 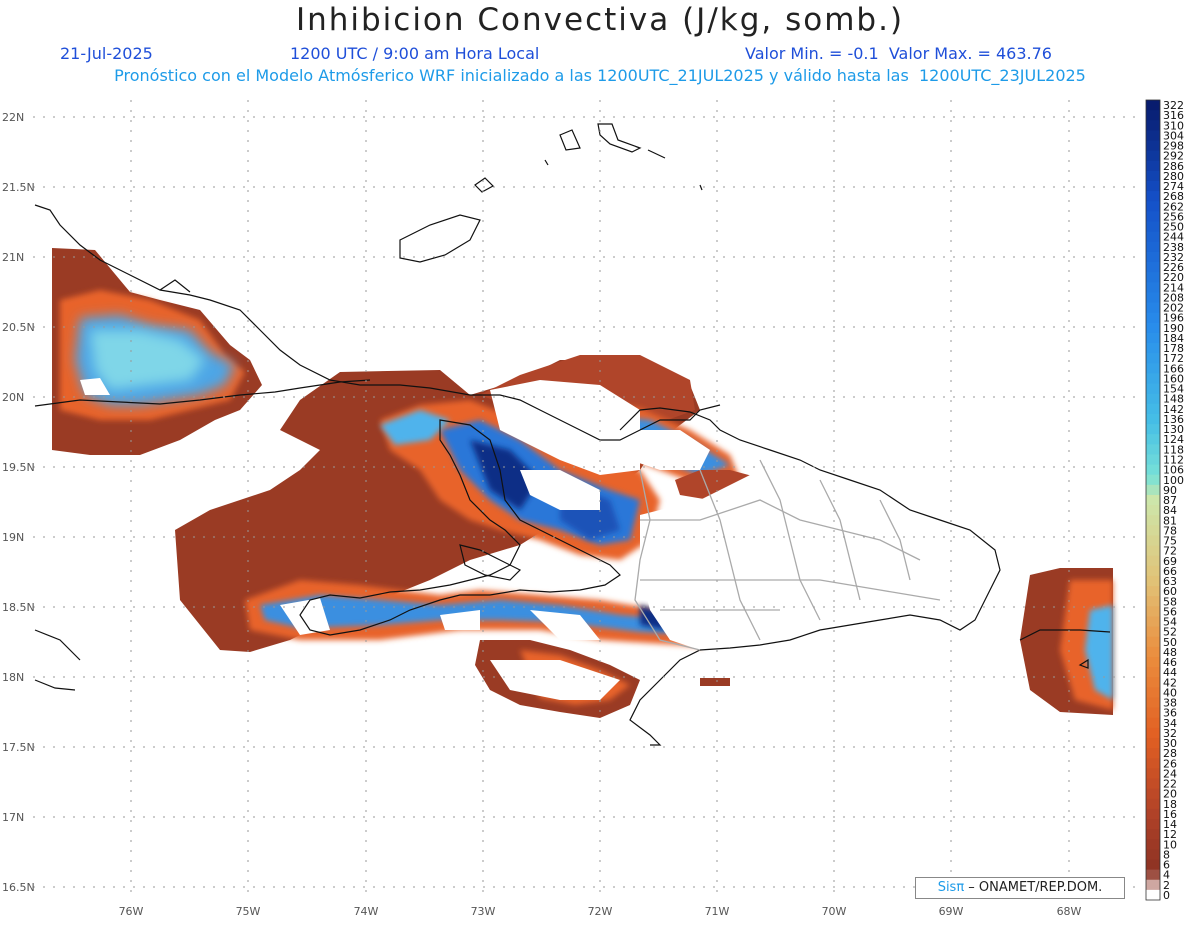 I want to click on colorbar-label: 154, so click(x=1173, y=389).